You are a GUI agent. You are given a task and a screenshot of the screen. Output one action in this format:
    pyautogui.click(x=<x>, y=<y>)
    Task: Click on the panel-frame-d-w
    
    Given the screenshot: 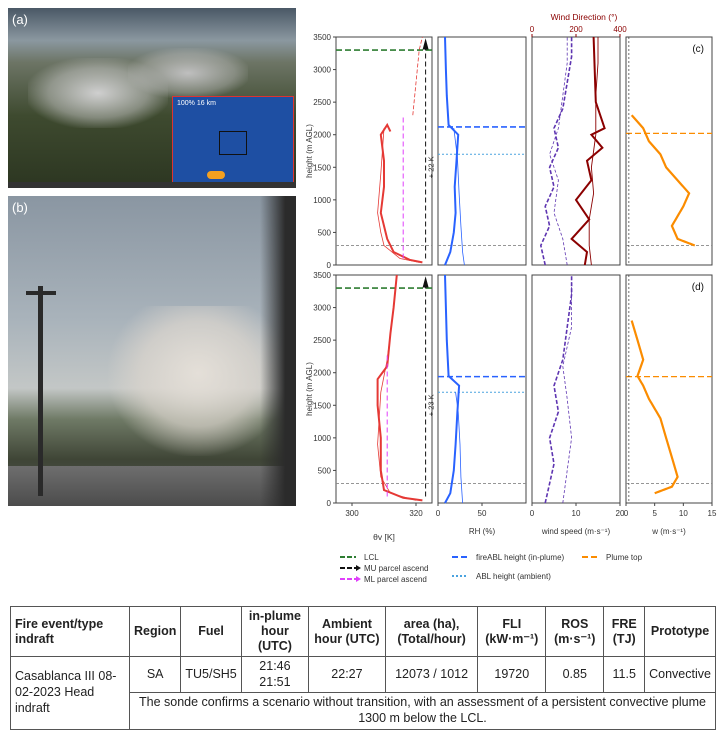 What is the action you would take?
    pyautogui.click(x=669, y=389)
    